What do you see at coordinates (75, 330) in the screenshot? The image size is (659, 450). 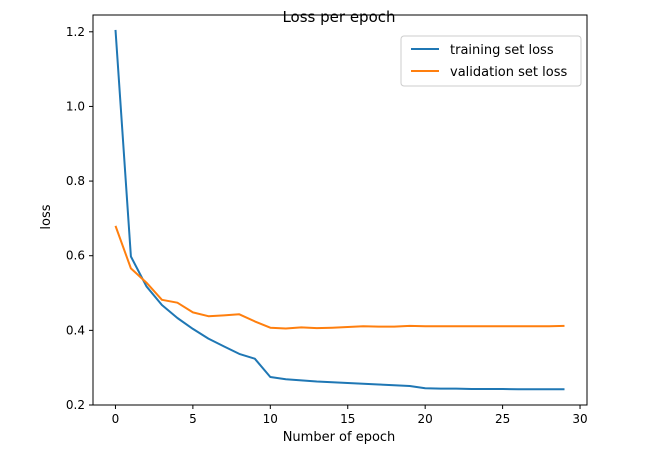 I see `y-tick-label: 0.4` at bounding box center [75, 330].